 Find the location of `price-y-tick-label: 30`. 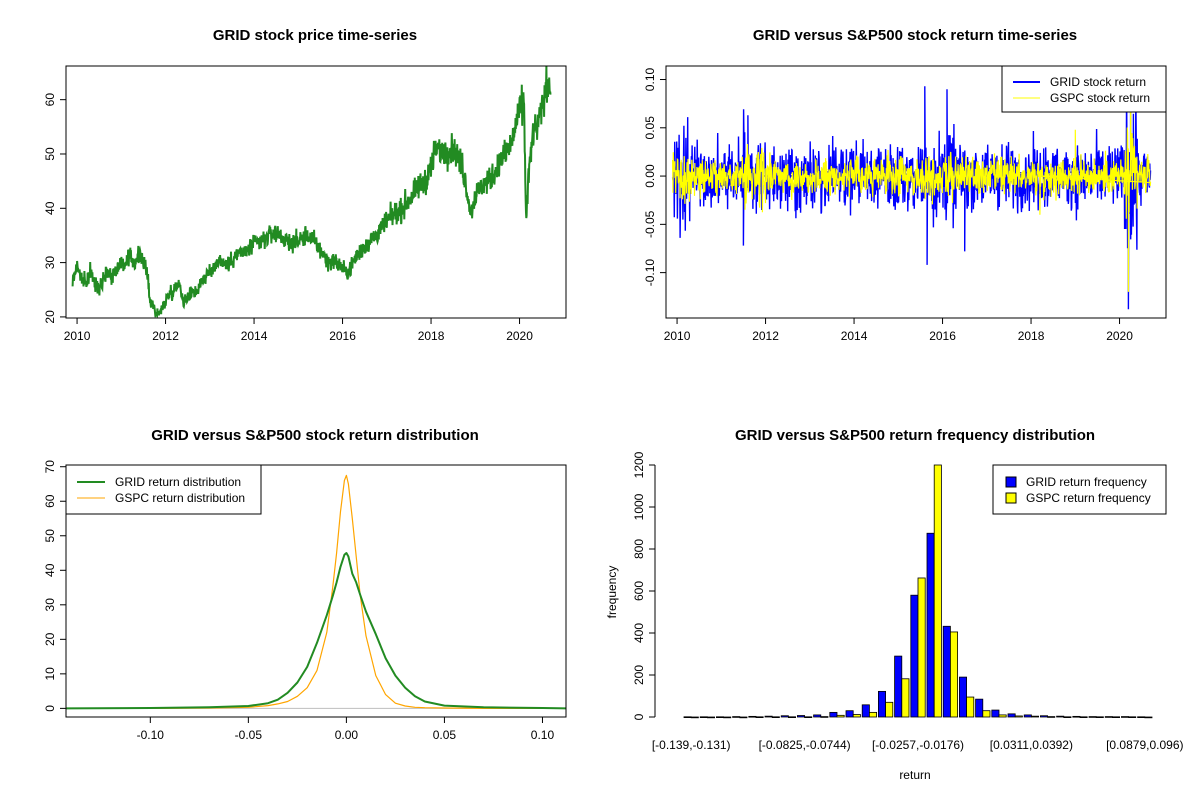

price-y-tick-label: 30 is located at coordinates (50, 263).